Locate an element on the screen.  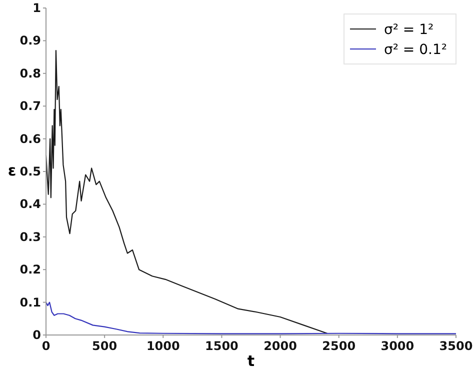
x-tick-label: 2500 is located at coordinates (339, 346).